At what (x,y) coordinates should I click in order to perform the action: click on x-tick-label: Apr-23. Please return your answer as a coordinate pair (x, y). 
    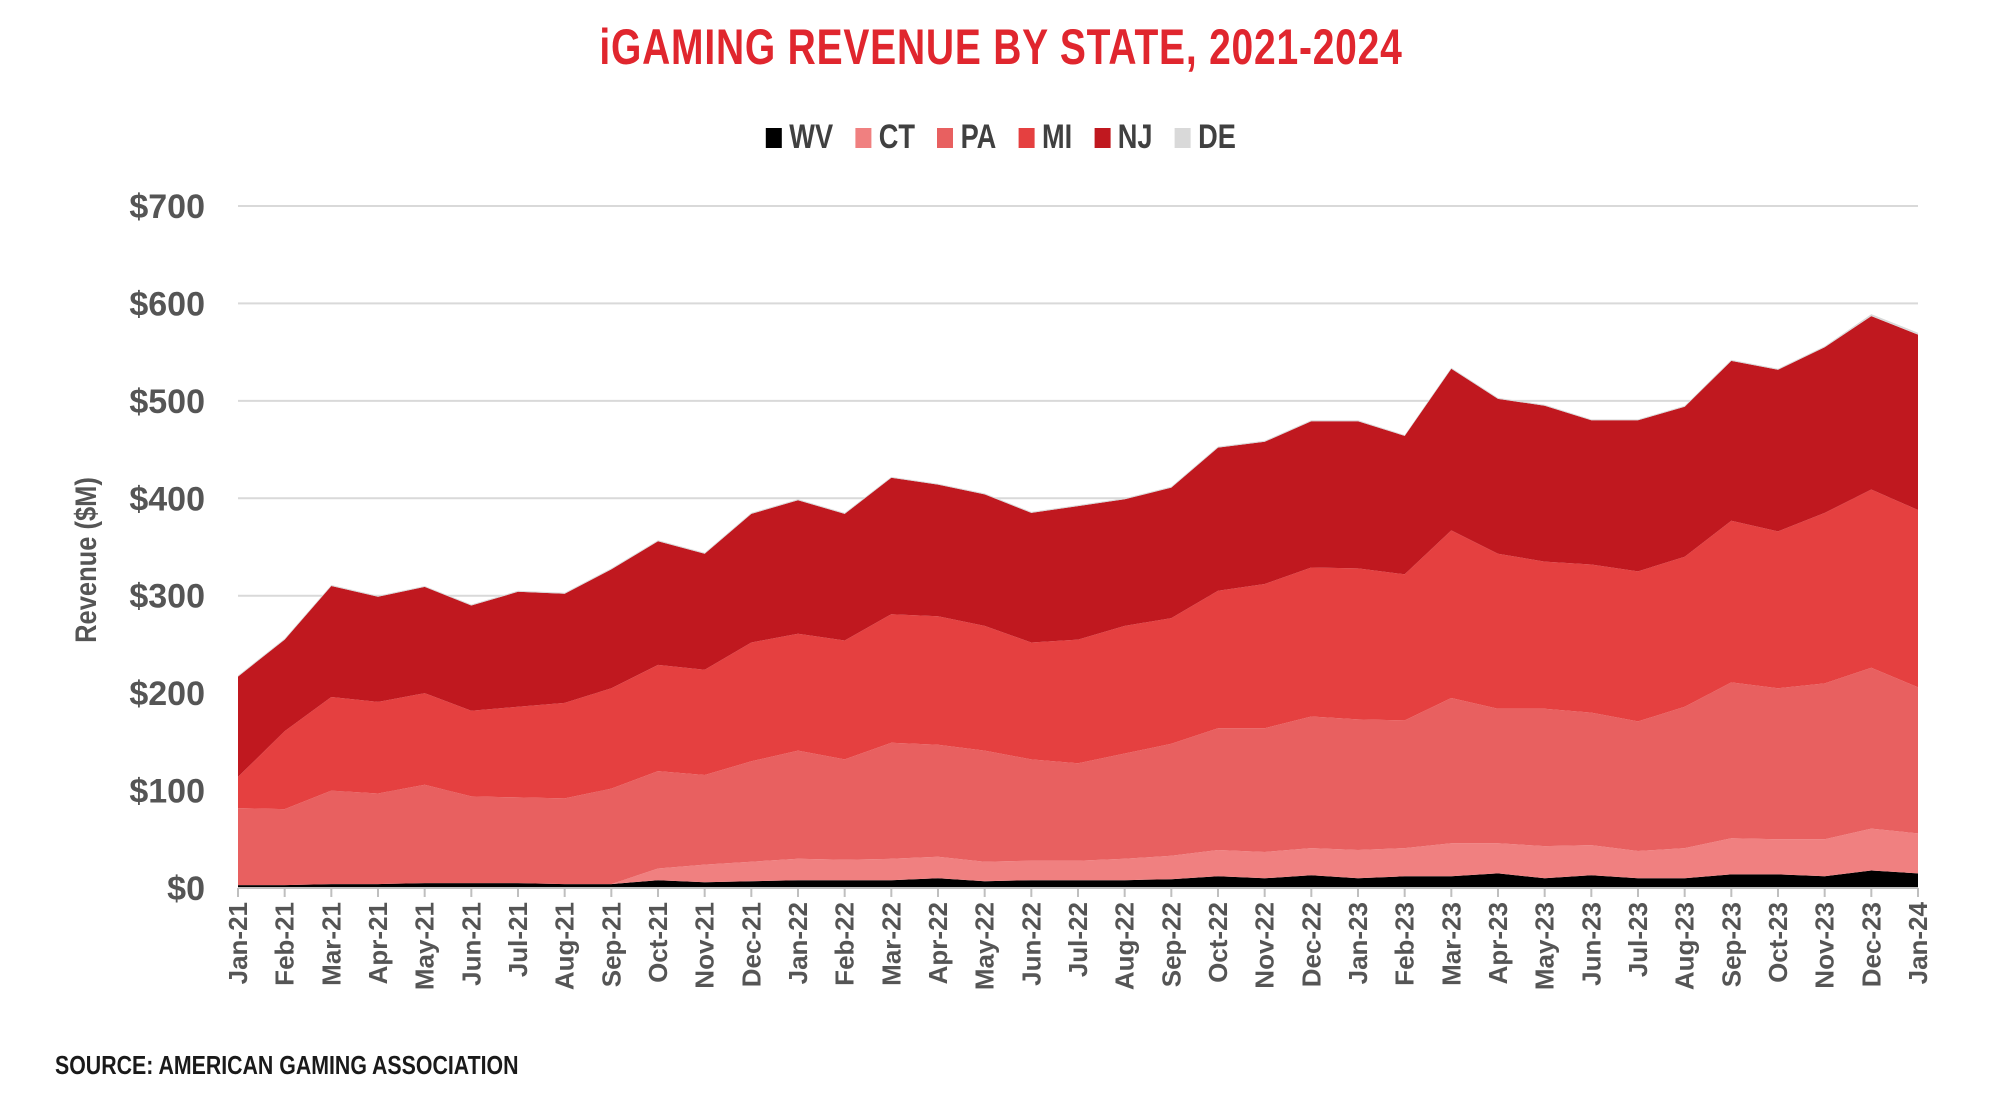
    Looking at the image, I should click on (1498, 943).